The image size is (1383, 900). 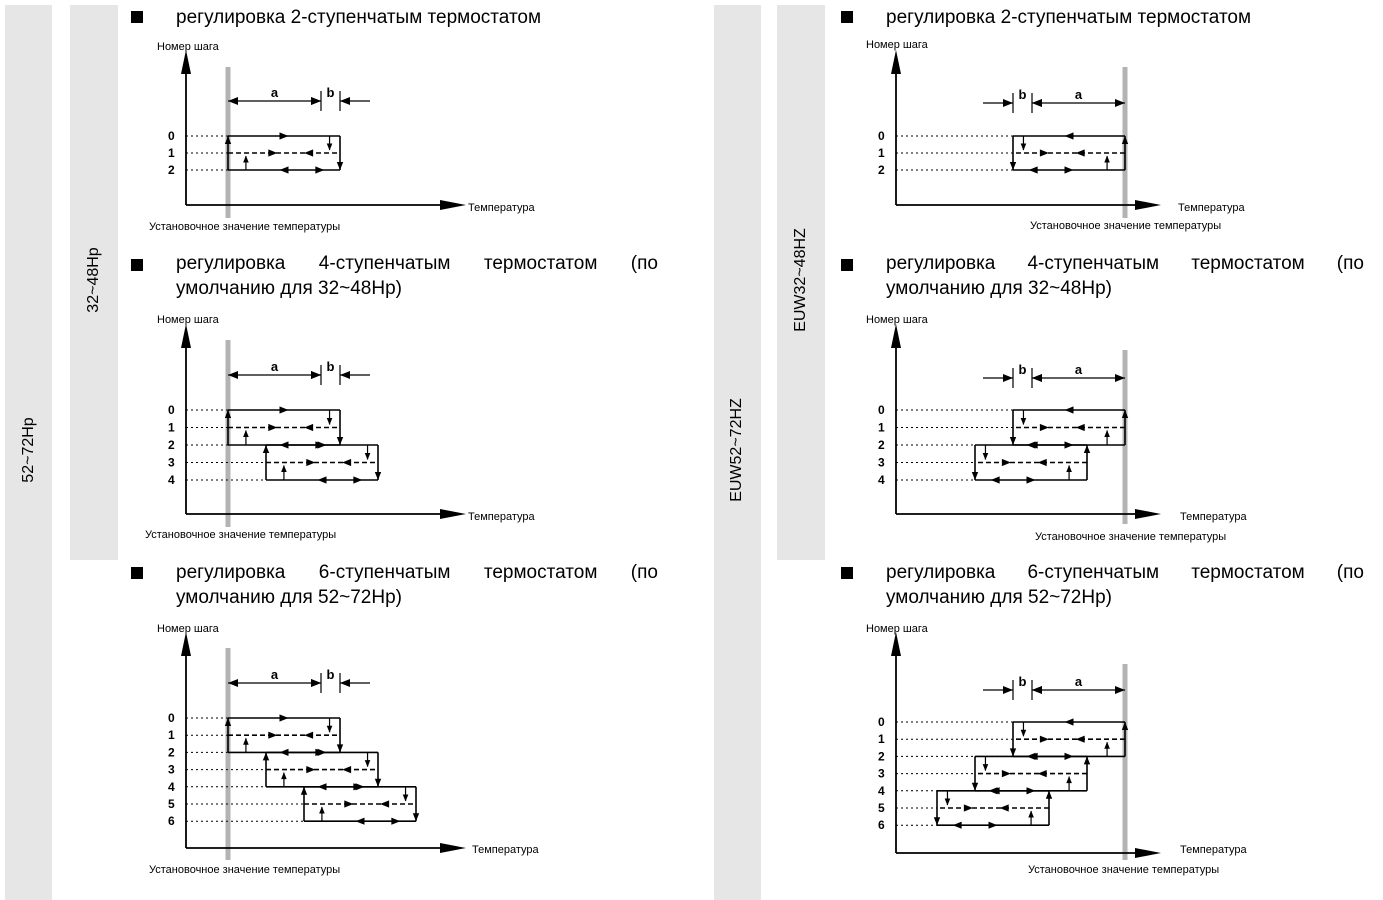 I want to click on left-outer-band, so click(x=28, y=452).